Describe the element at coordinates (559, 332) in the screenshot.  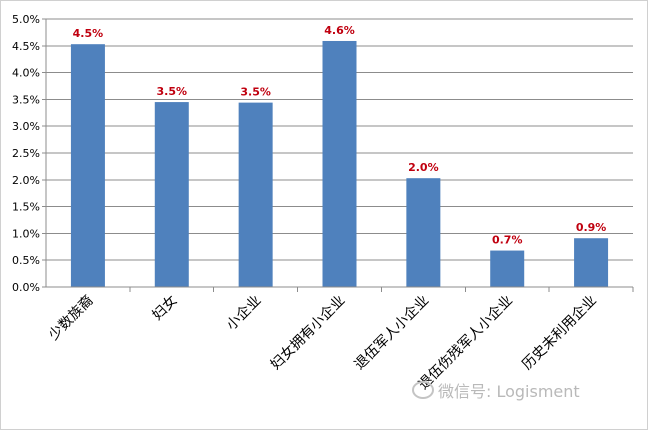
I see `x-tick-label: 历史未利用企业` at that location.